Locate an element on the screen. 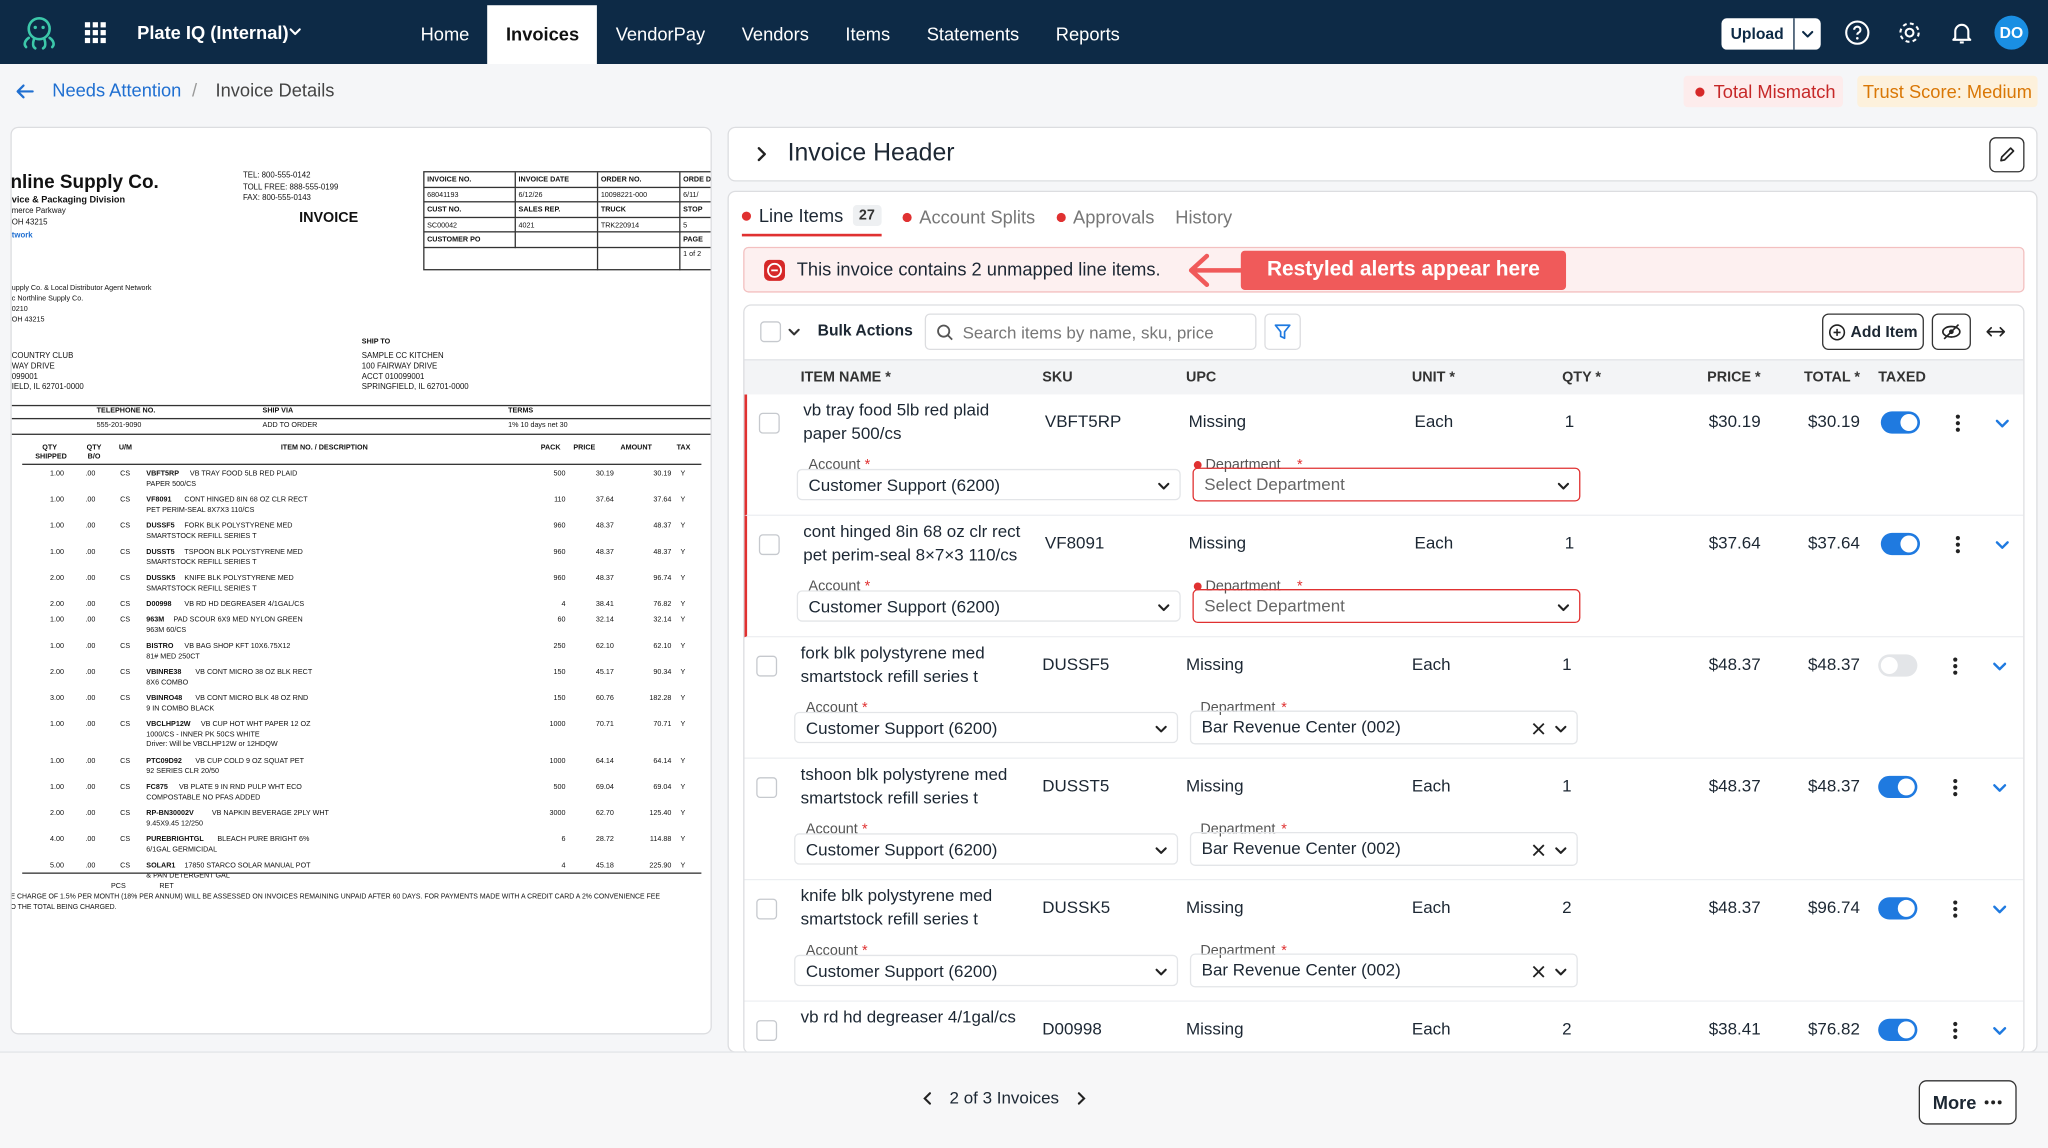  more-button: More is located at coordinates (1967, 1102).